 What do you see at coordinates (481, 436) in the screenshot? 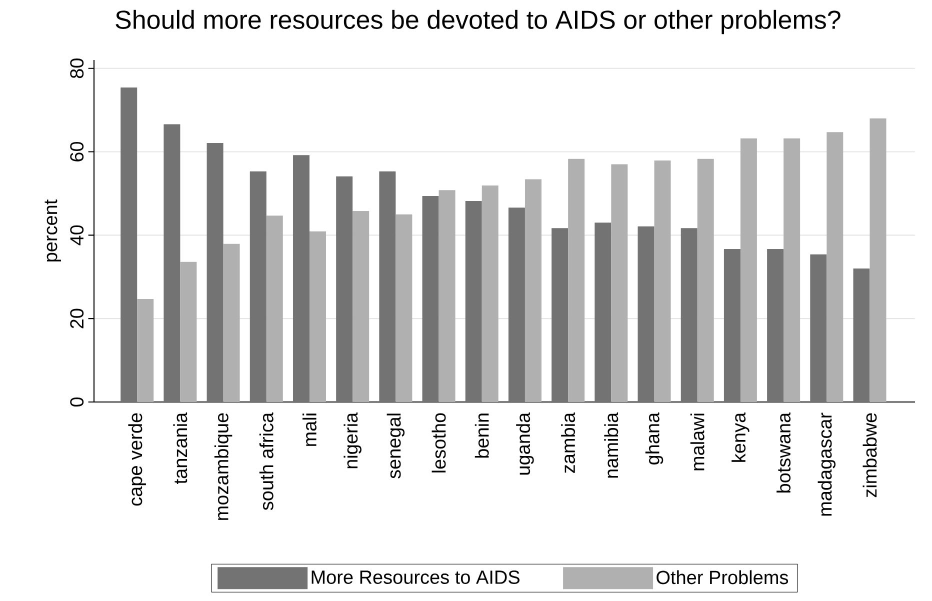
I see `x-tick-label: benin` at bounding box center [481, 436].